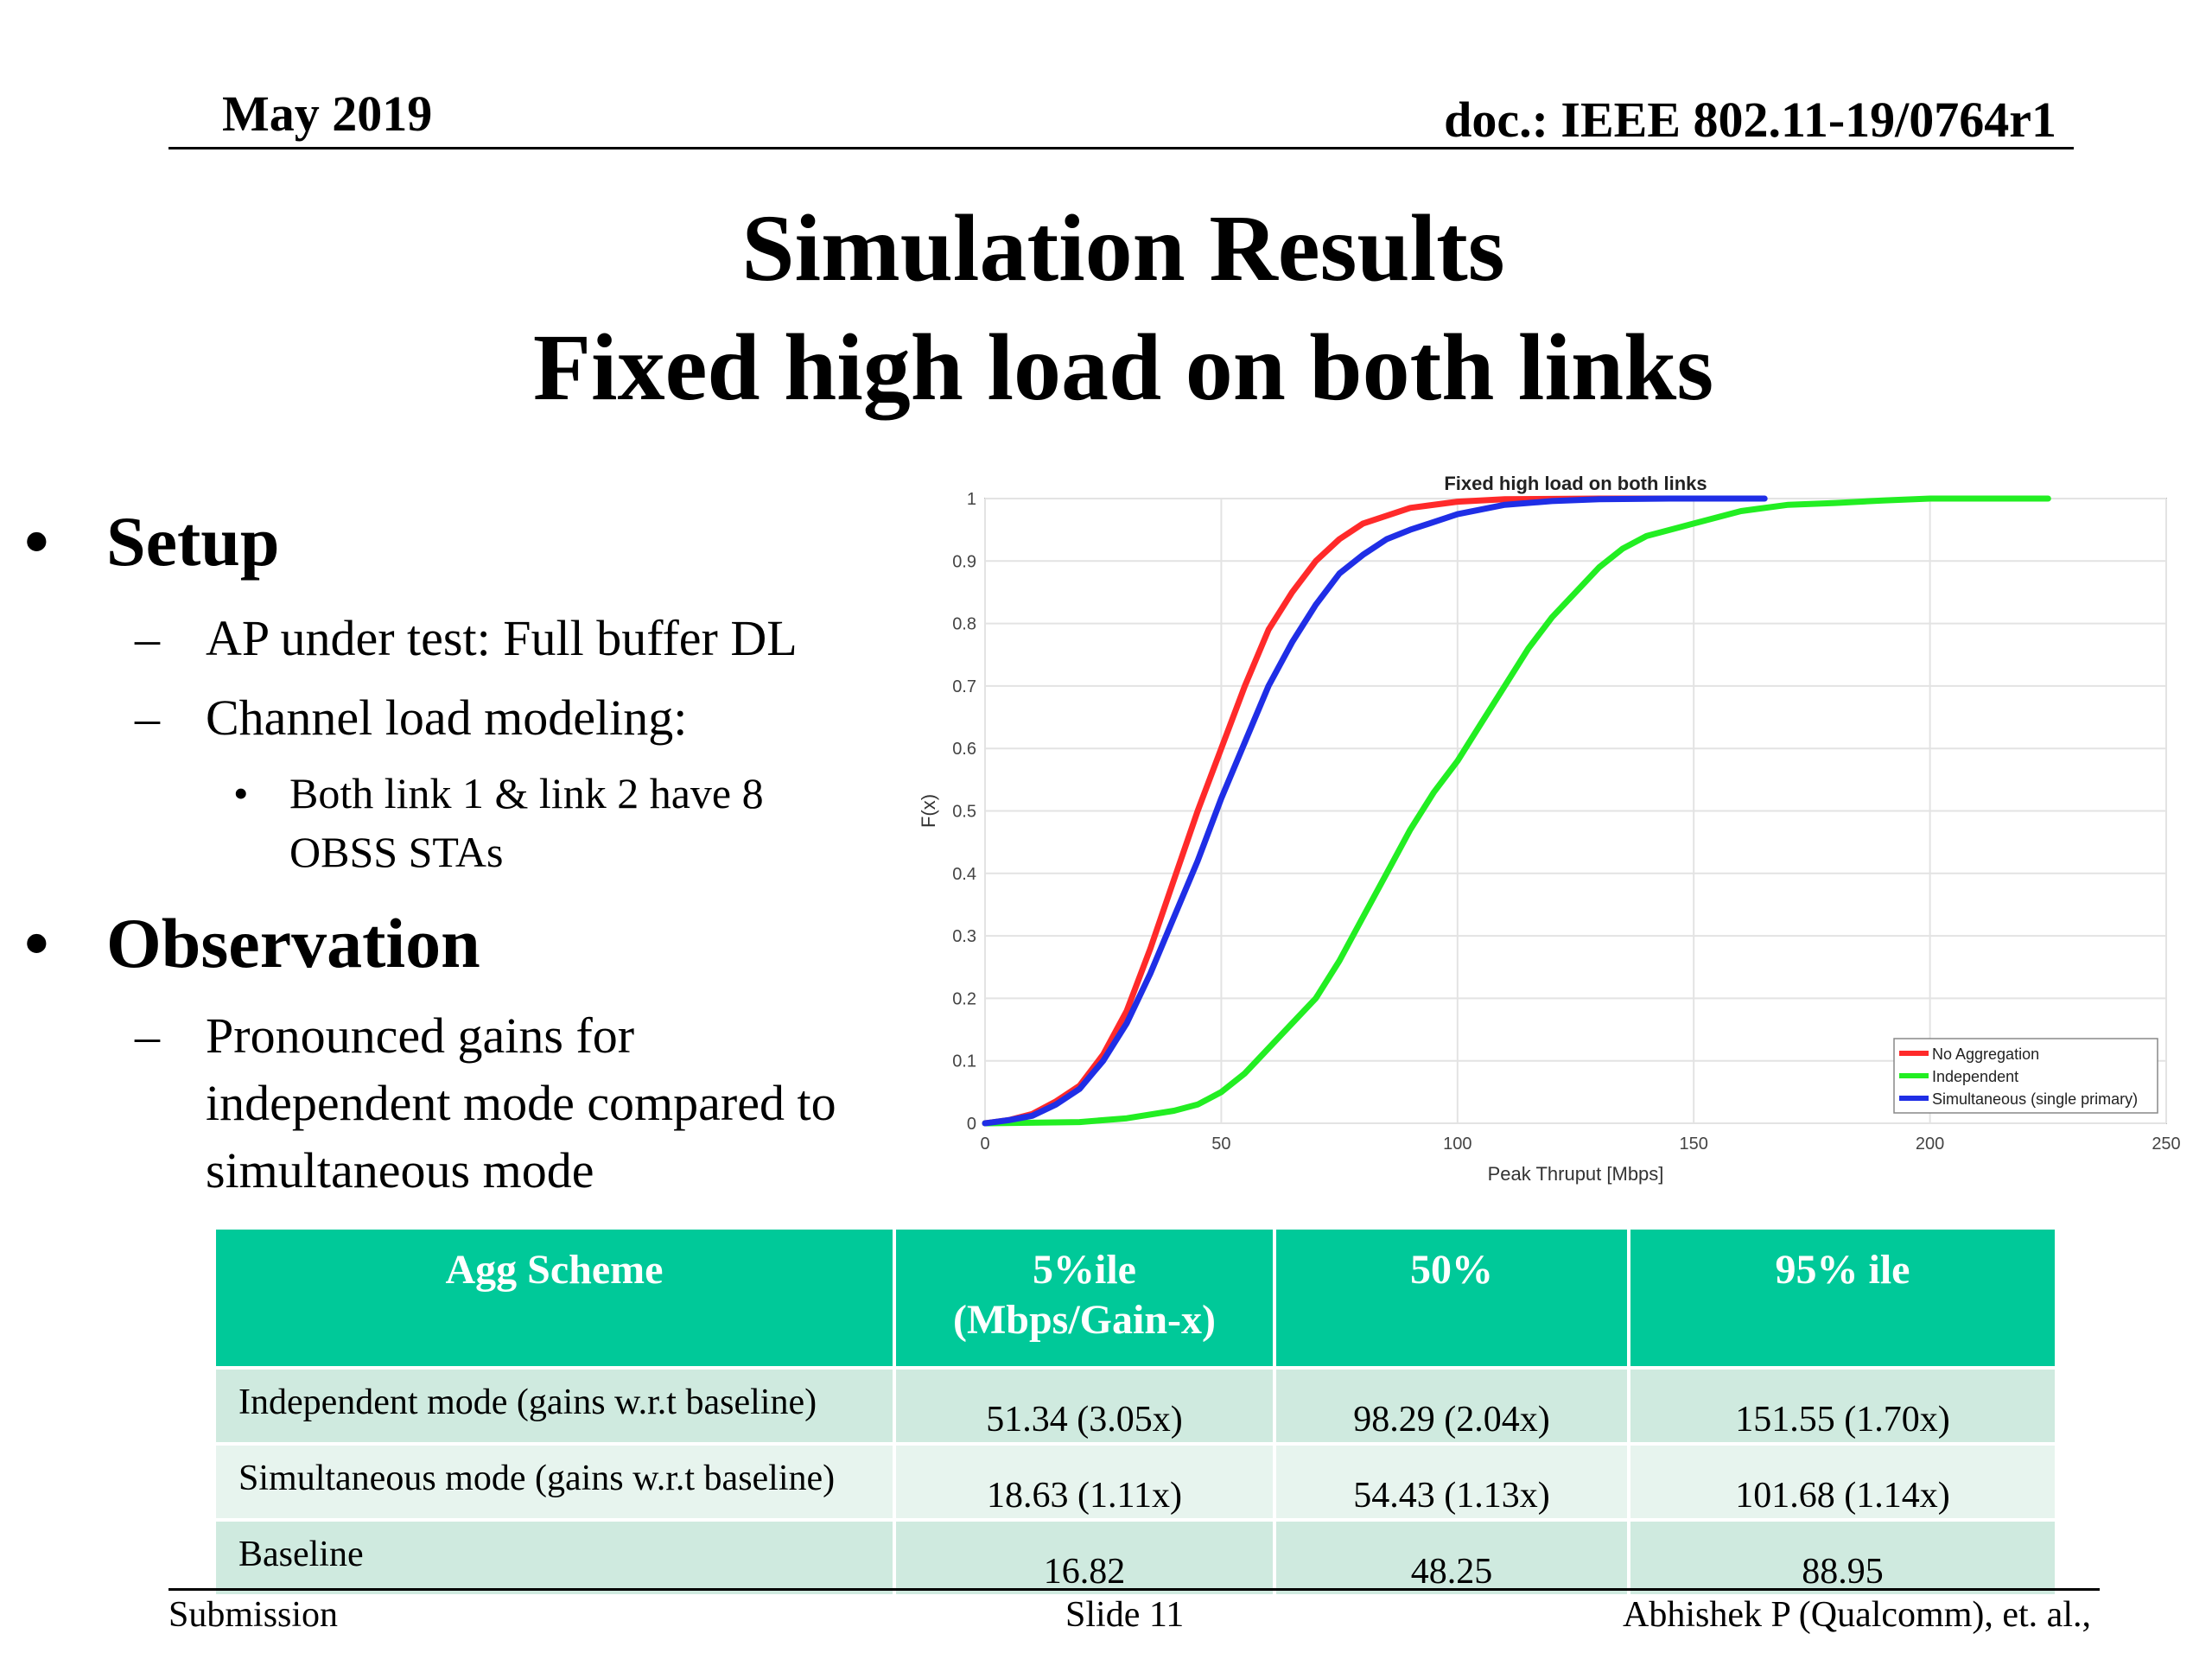  Describe the element at coordinates (964, 749) in the screenshot. I see `y-tick-label: 0.6` at that location.